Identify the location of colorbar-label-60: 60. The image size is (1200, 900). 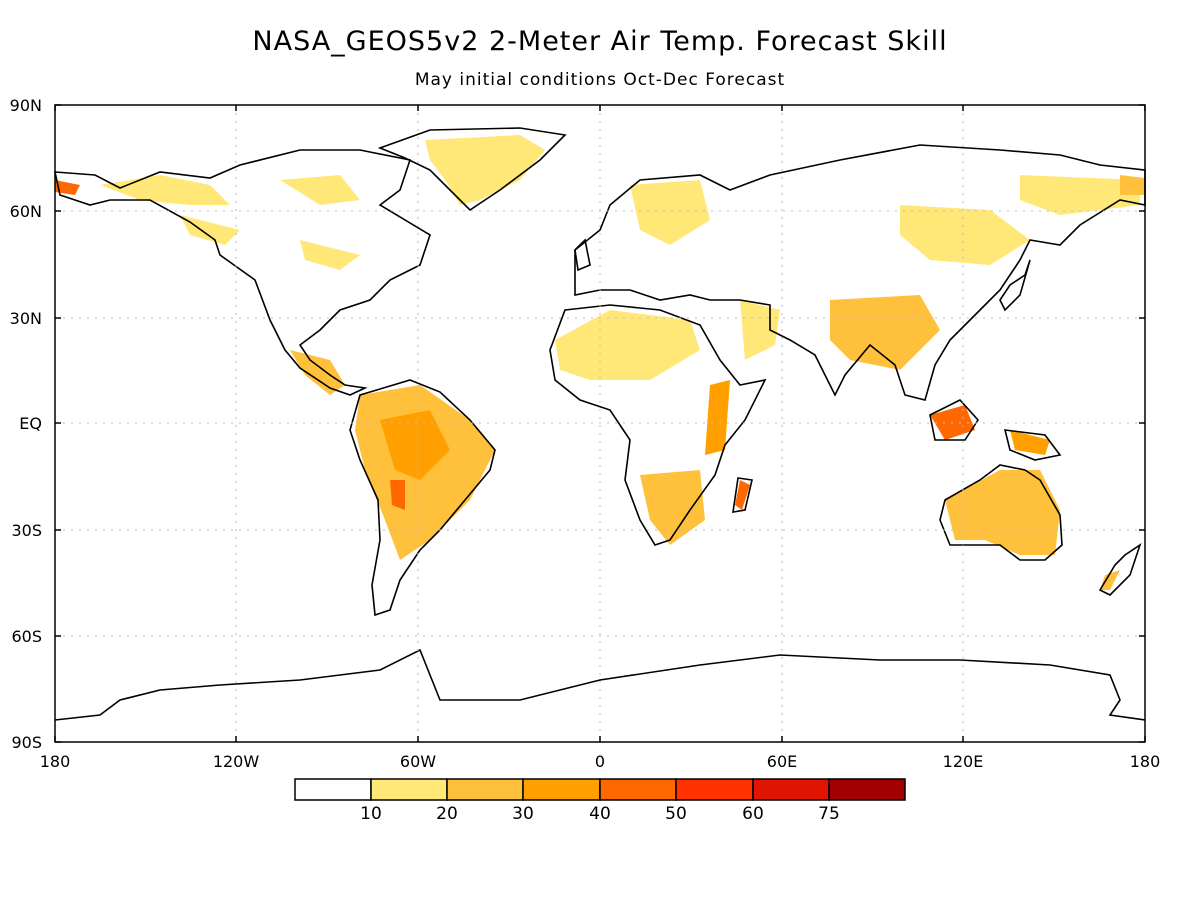
(753, 814).